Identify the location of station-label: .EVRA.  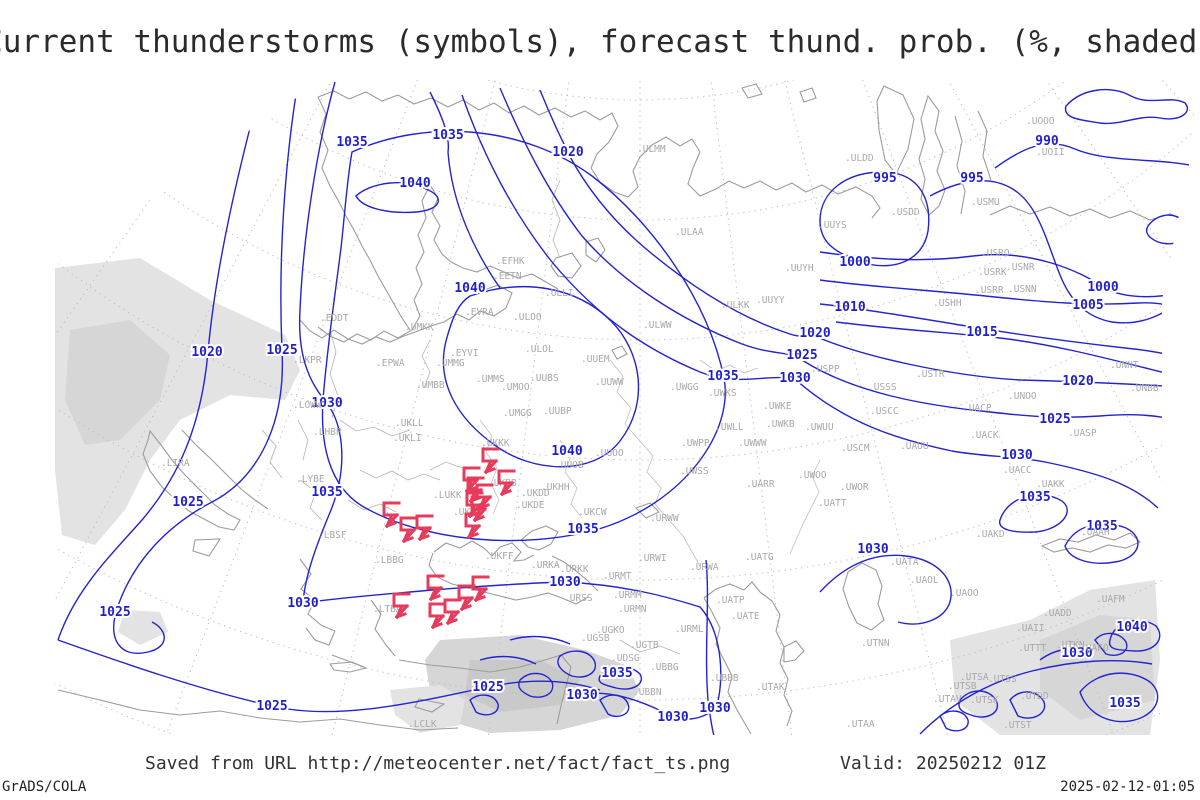
(479, 312).